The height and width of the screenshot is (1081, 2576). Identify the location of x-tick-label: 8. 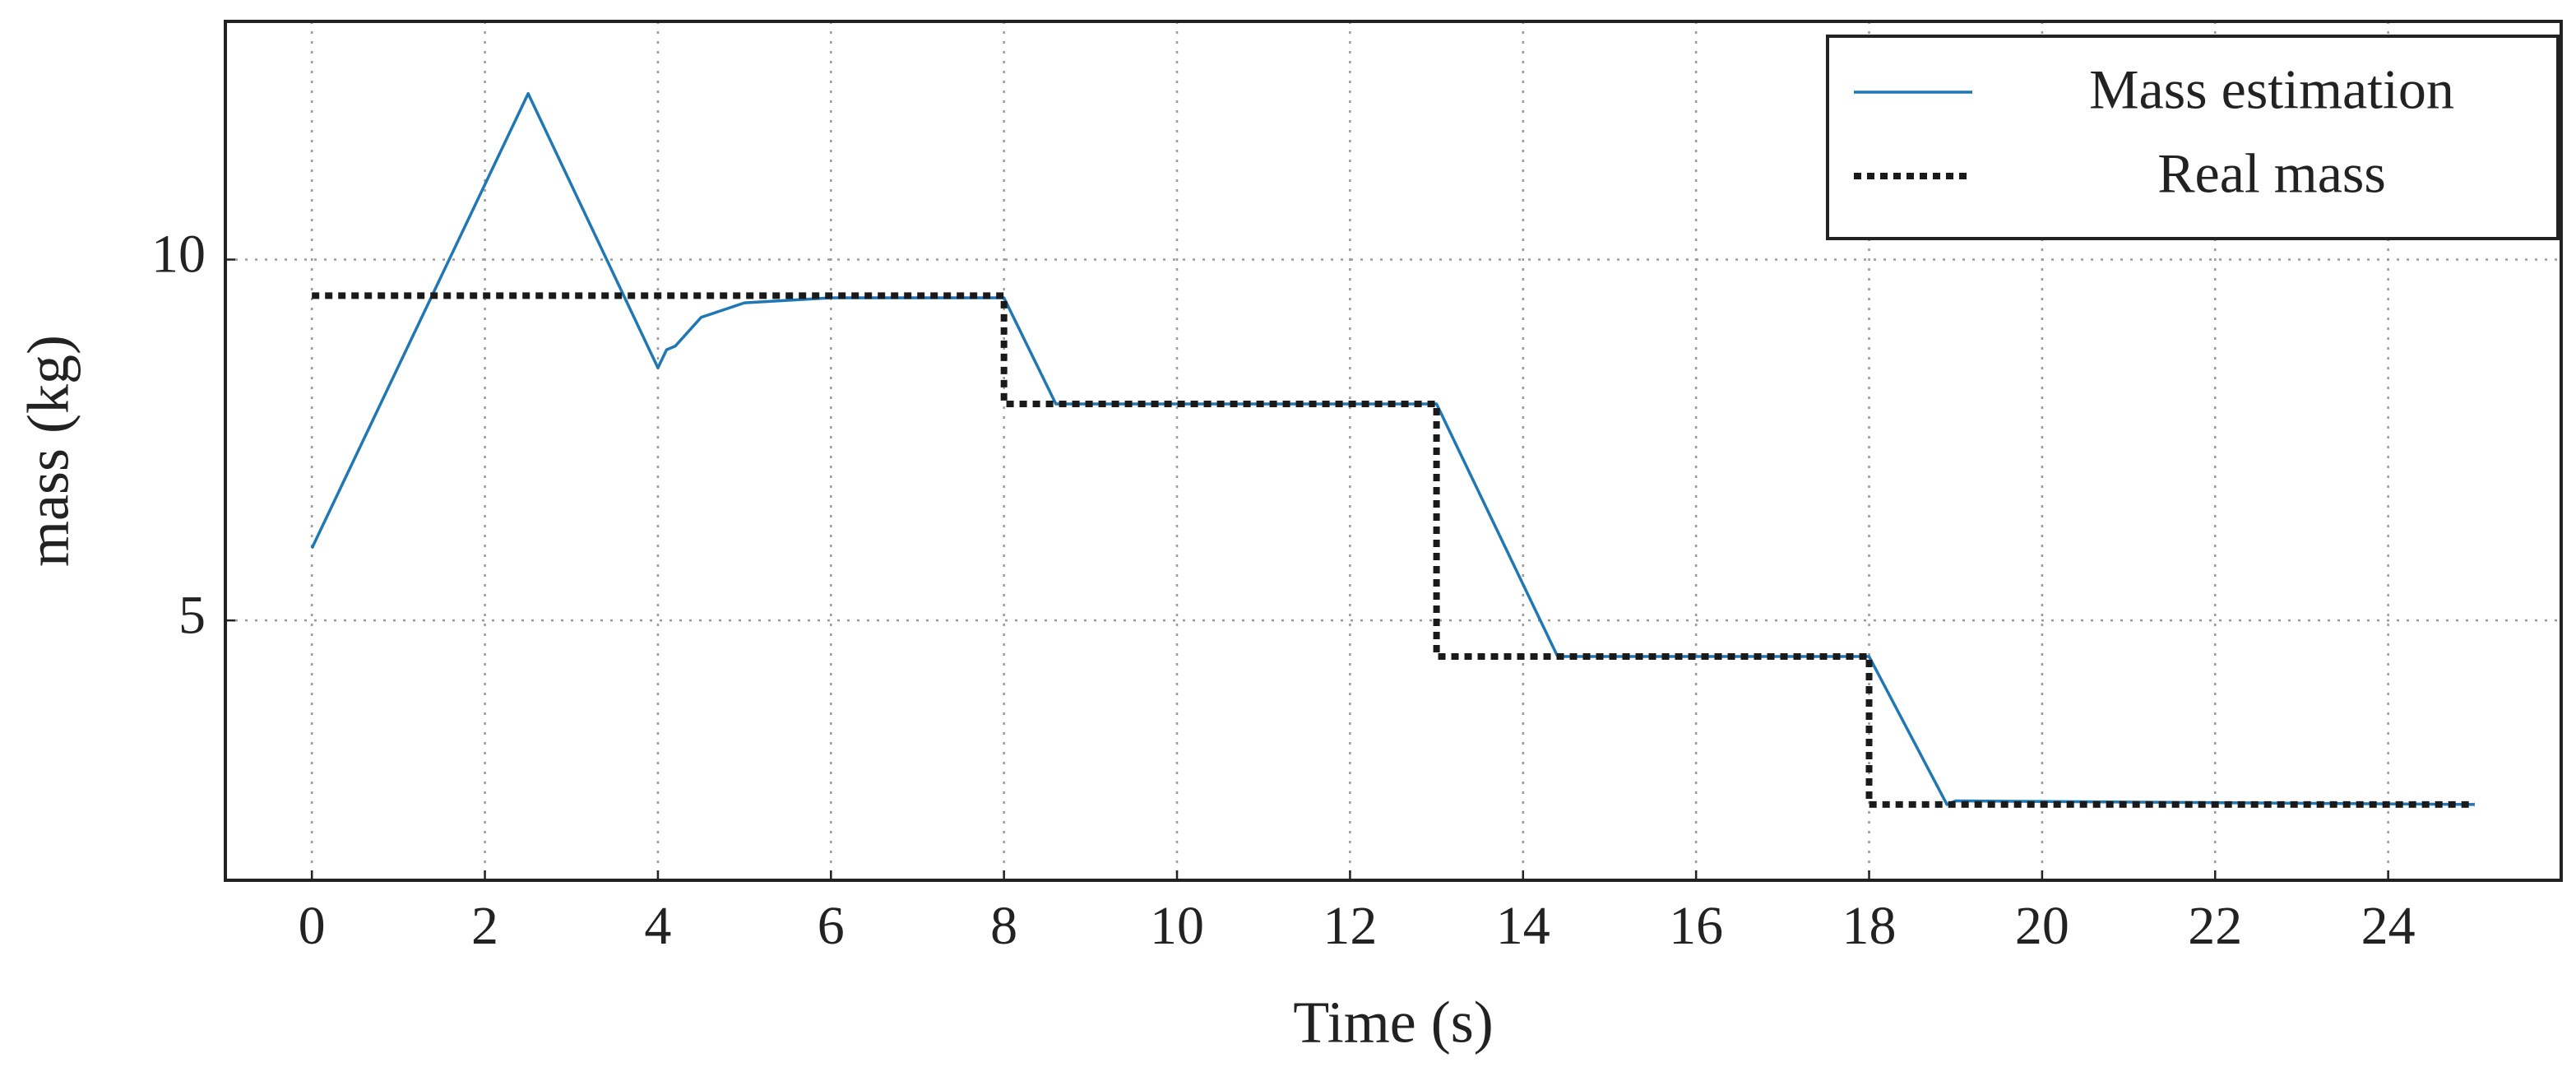
(1004, 926).